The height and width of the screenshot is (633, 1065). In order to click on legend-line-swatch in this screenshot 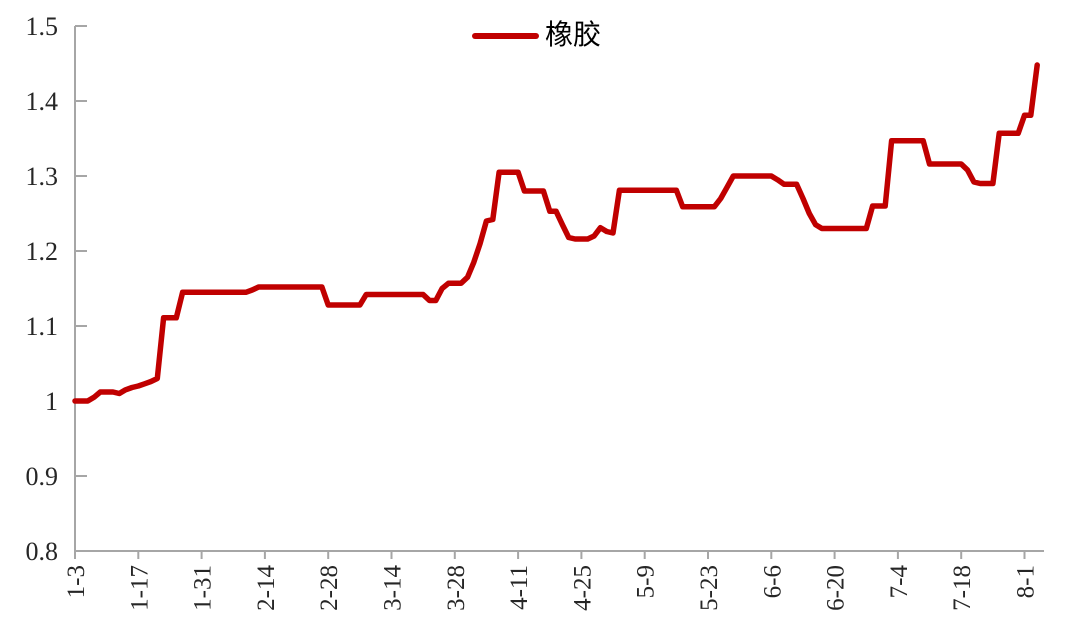, I will do `click(505, 36)`.